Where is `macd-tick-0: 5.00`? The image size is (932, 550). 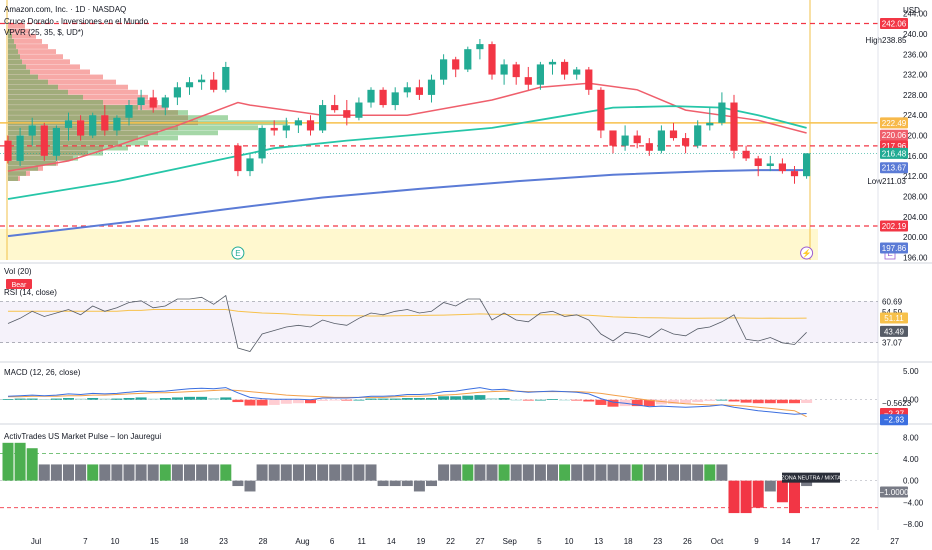
macd-tick-0: 5.00 is located at coordinates (911, 371).